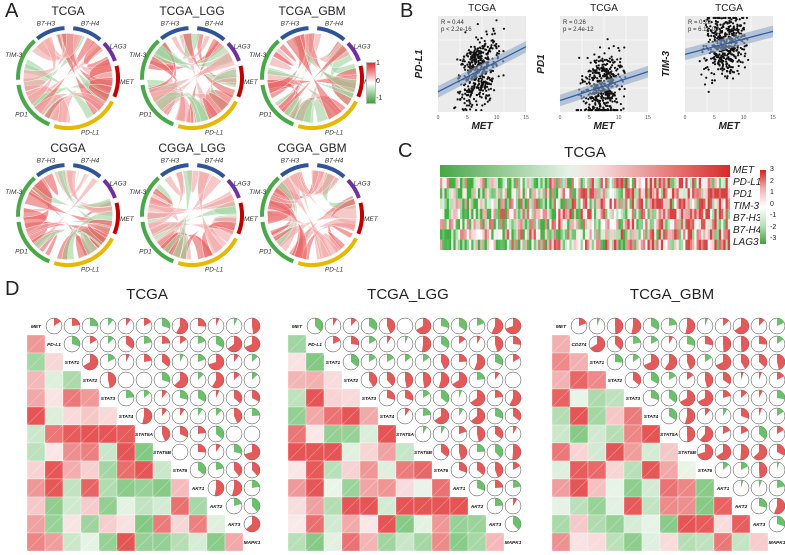  Describe the element at coordinates (687, 453) in the screenshot. I see `correlation-gene-label: STAT5B` at that location.